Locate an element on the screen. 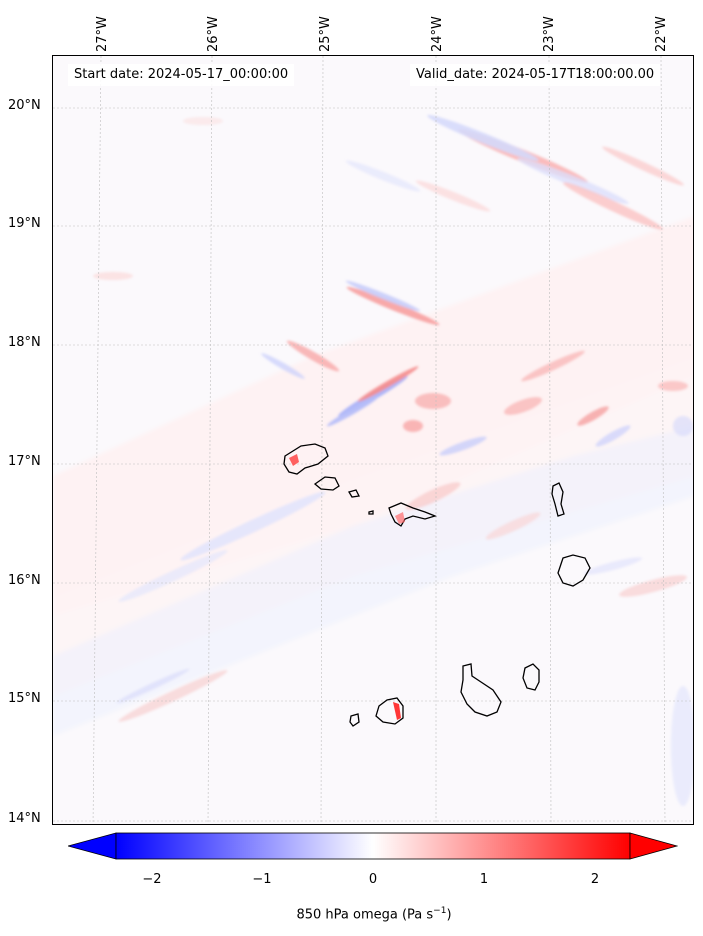  island-boa-vista is located at coordinates (574, 570).